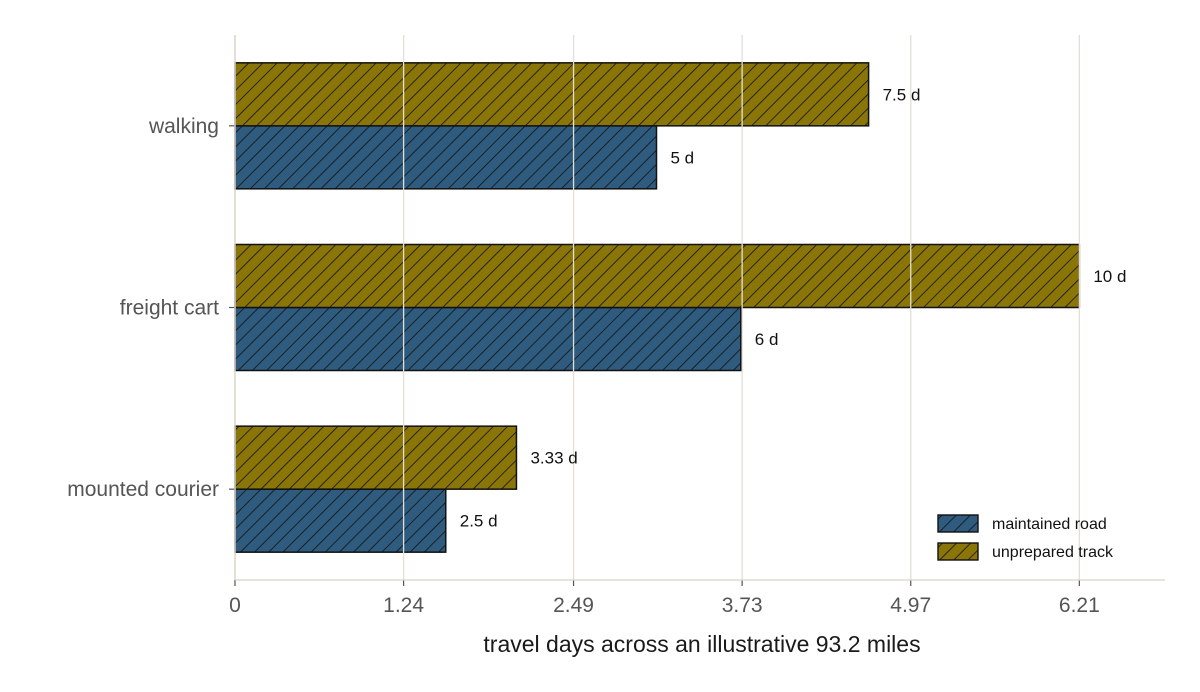 Image resolution: width=1200 pixels, height=692 pixels. I want to click on data-label: 7.5 d, so click(902, 94).